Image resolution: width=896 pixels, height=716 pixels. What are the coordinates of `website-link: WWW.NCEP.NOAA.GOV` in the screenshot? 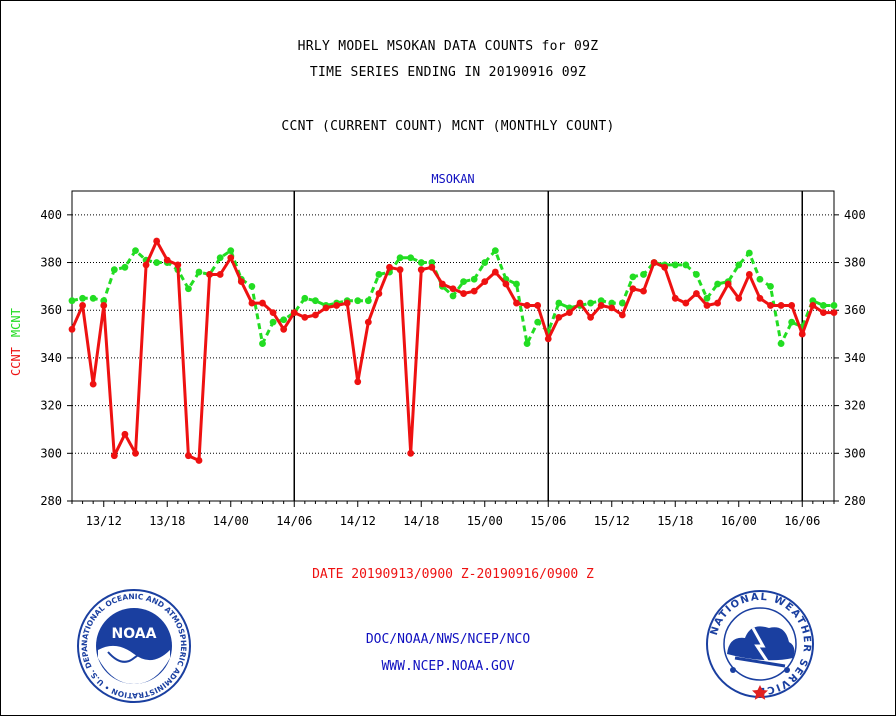 It's located at (448, 666).